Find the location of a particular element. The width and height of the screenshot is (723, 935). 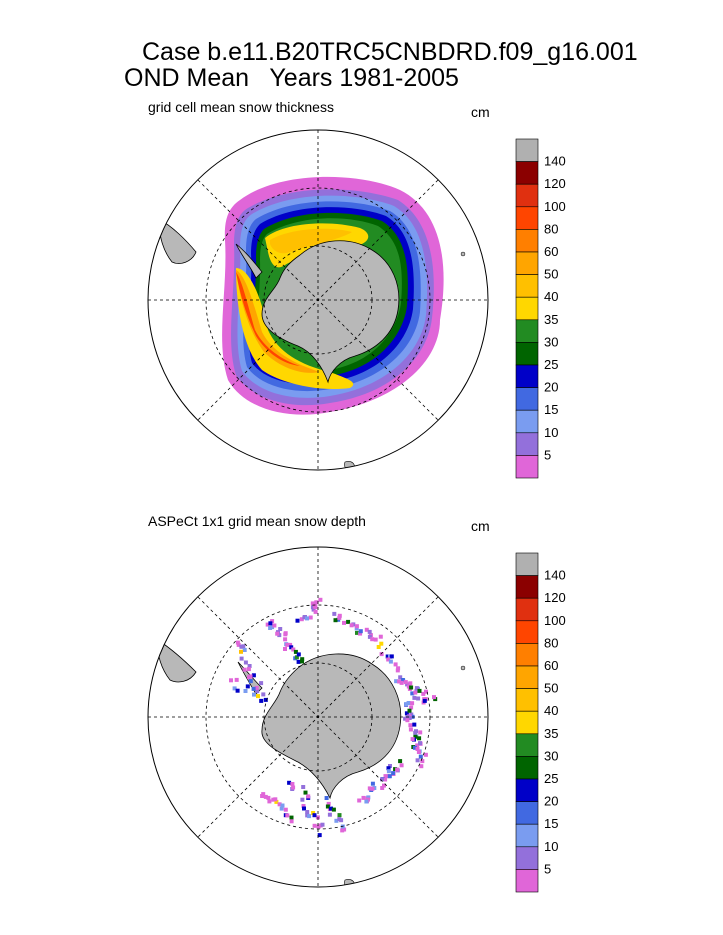

cb1-label-5: 5 is located at coordinates (547, 454).